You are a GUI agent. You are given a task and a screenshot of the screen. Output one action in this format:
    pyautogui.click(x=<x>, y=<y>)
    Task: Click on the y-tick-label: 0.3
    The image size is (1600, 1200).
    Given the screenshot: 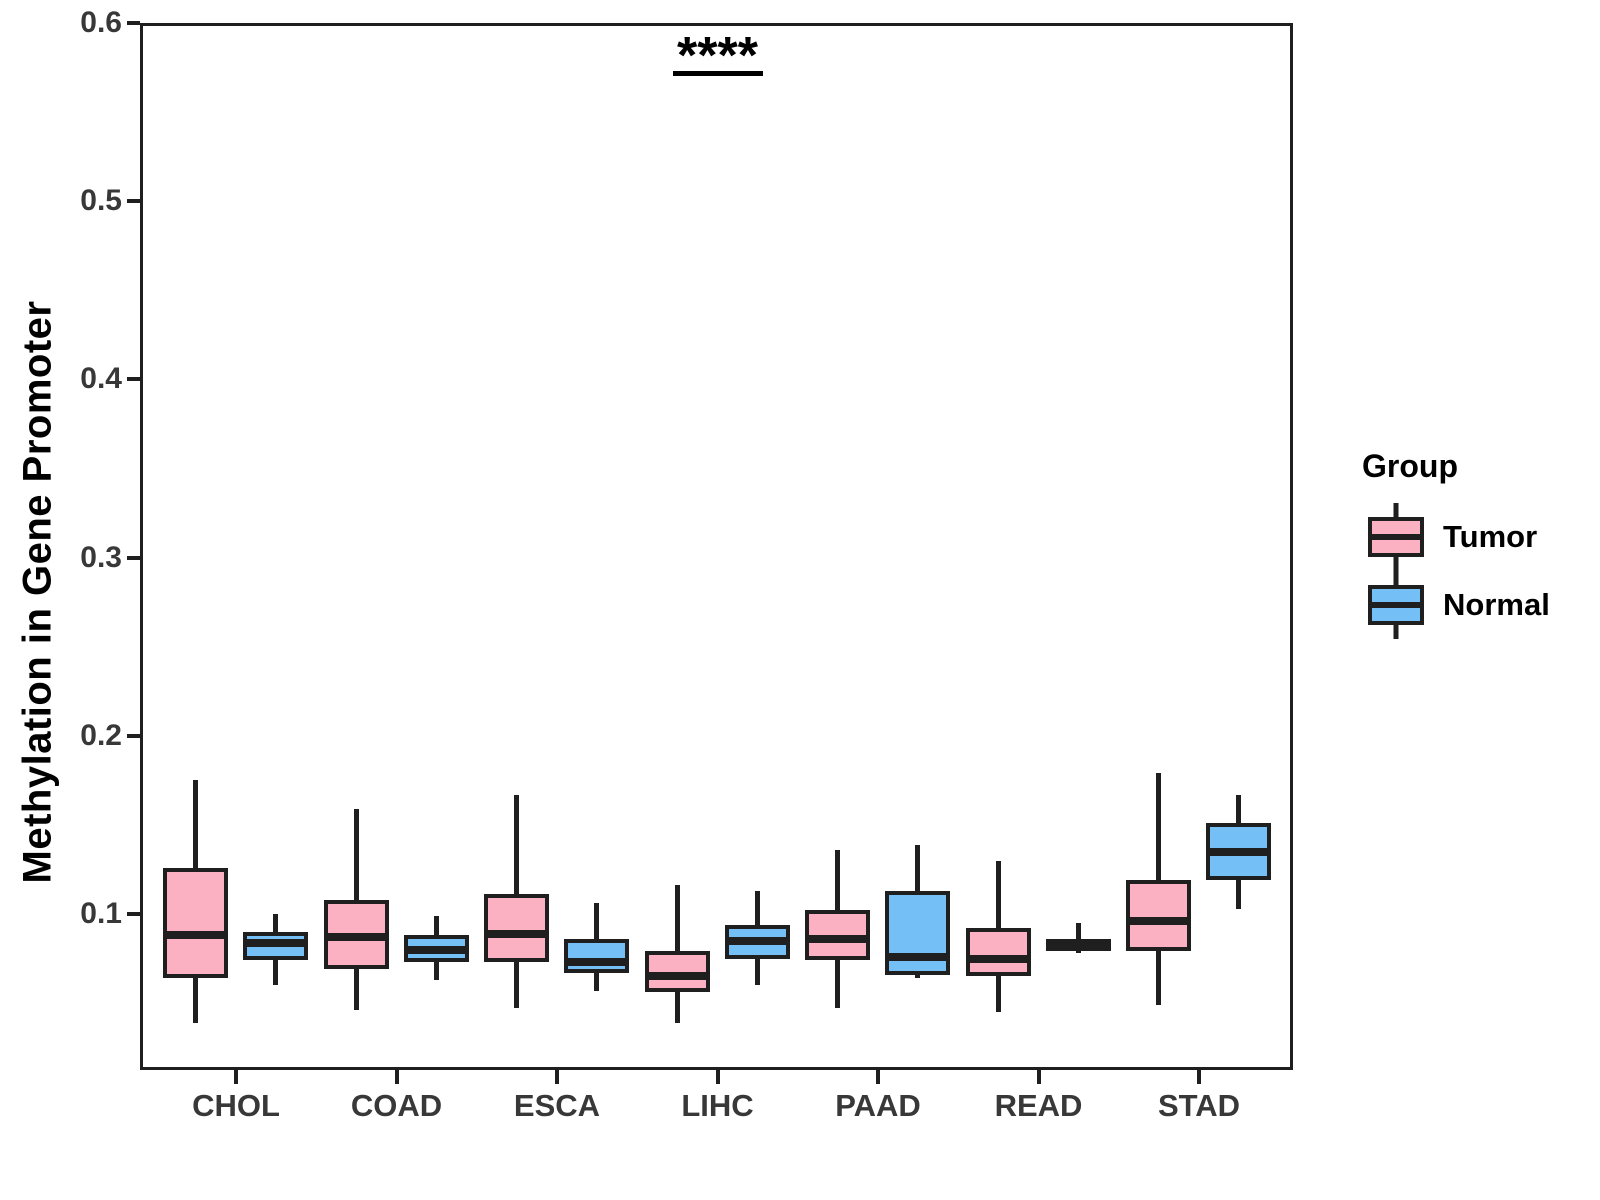 What is the action you would take?
    pyautogui.click(x=101, y=557)
    